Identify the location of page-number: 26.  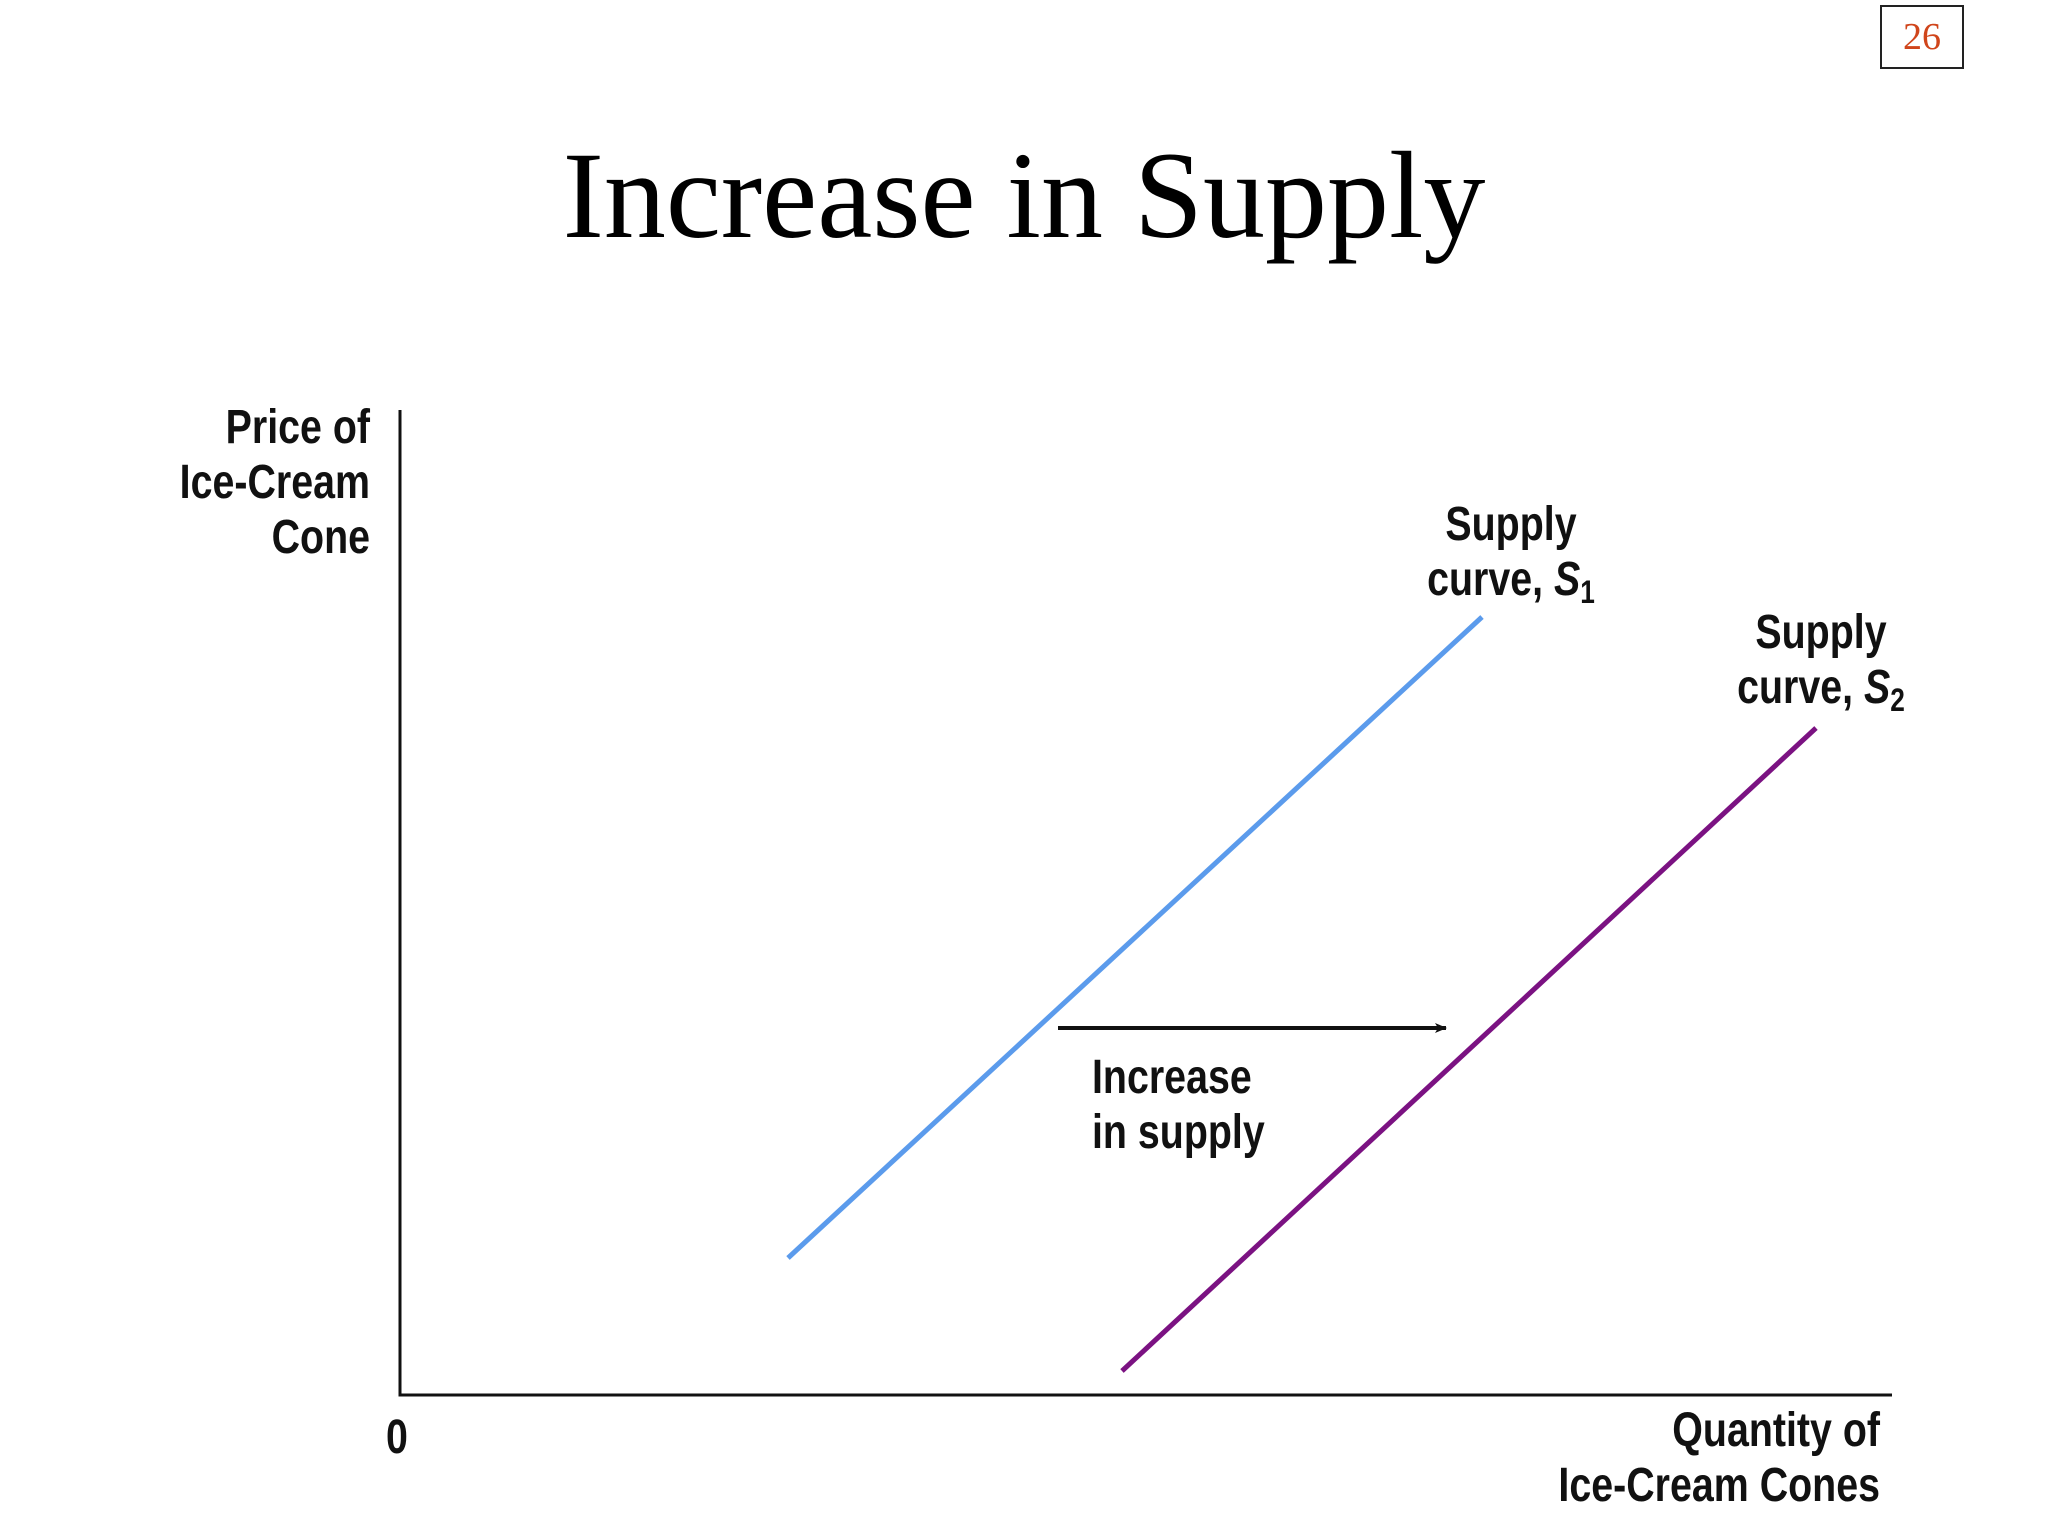
(1922, 37).